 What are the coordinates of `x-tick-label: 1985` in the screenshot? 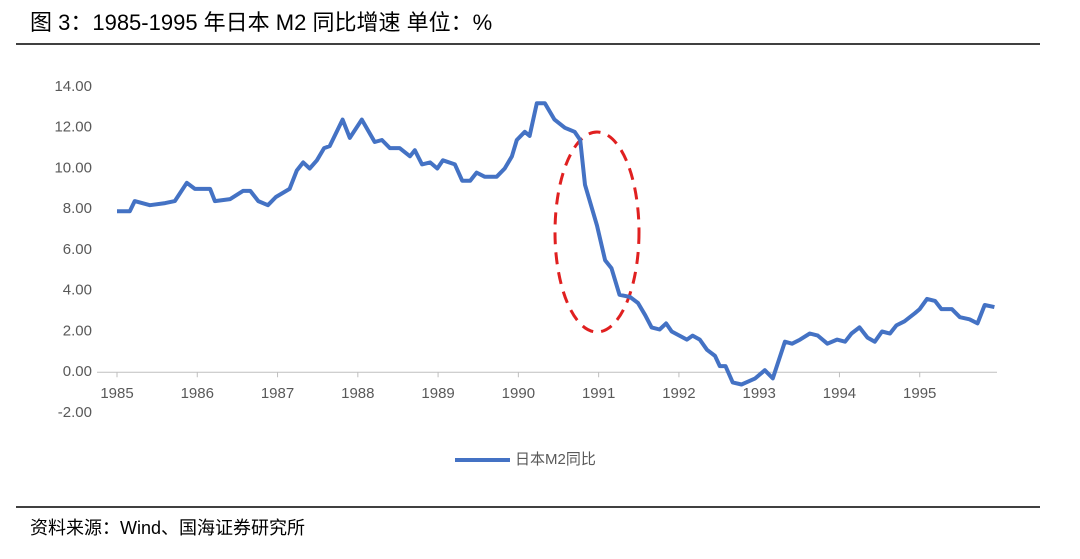 It's located at (116, 393).